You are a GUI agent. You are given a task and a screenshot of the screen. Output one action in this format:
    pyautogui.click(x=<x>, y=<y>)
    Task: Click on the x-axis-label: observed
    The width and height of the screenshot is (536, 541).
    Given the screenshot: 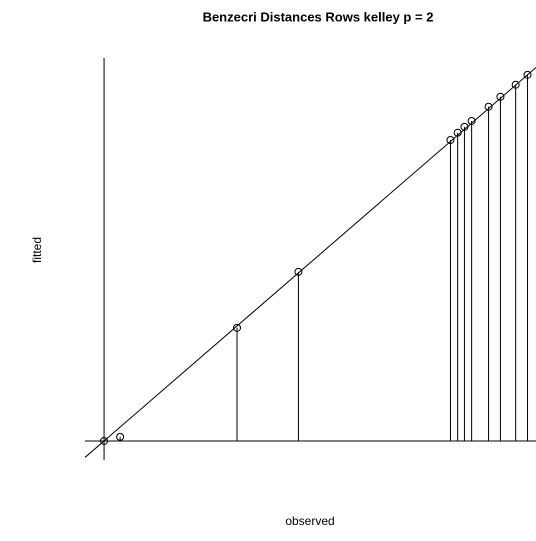 What is the action you would take?
    pyautogui.click(x=309, y=521)
    